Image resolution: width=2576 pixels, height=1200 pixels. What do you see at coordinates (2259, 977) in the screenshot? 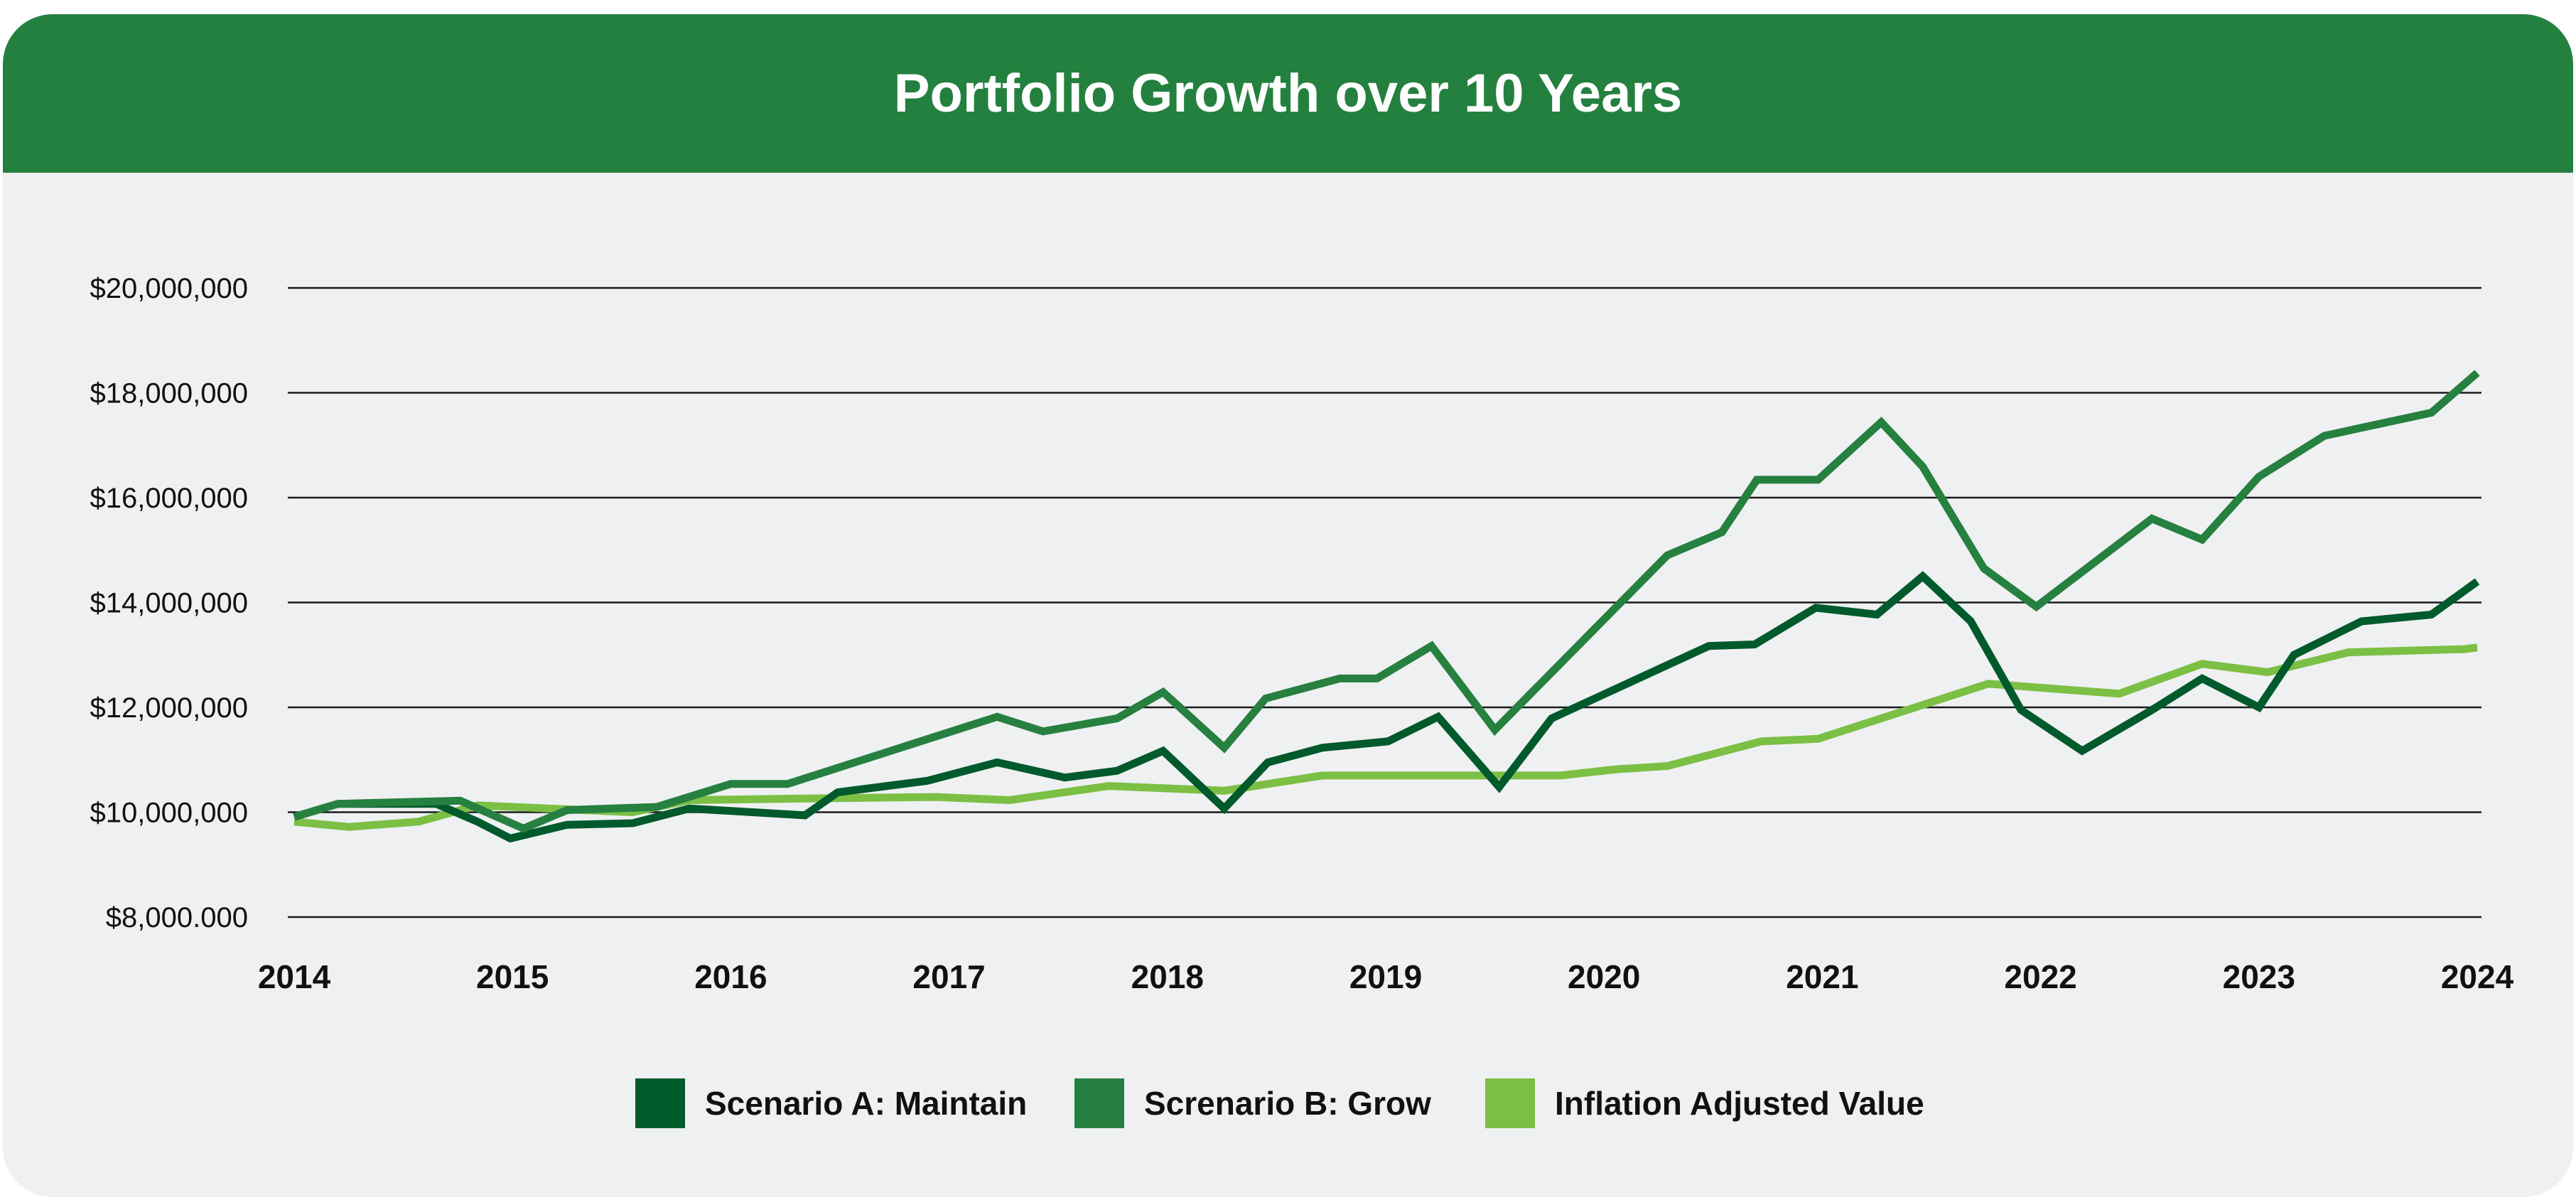
I see `x-tick-label: 2023` at bounding box center [2259, 977].